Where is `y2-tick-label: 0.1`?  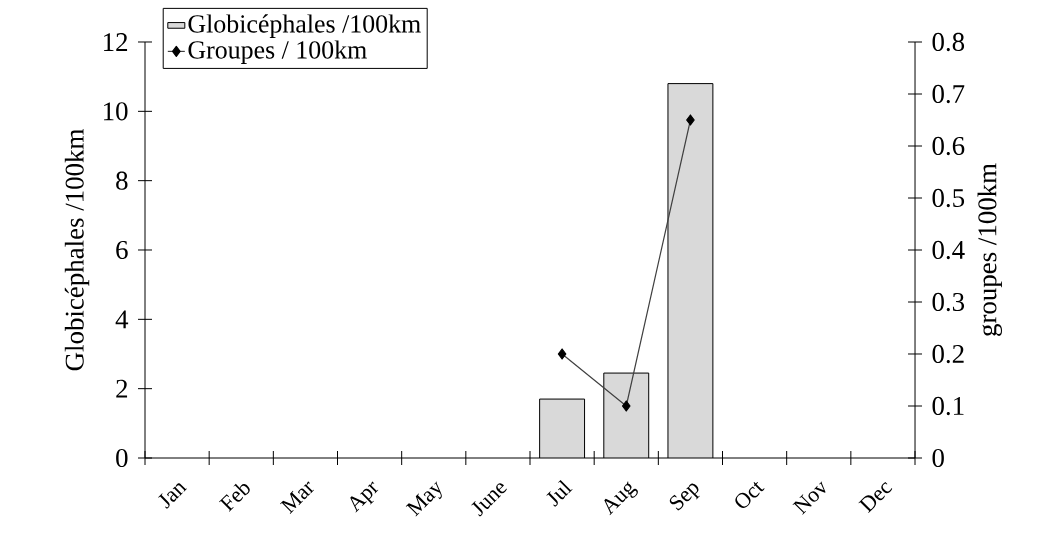
y2-tick-label: 0.1 is located at coordinates (948, 406).